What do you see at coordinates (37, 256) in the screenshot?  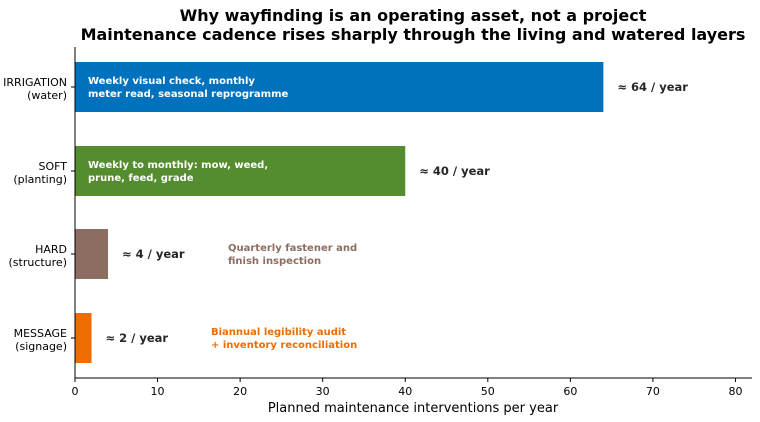 I see `category-label-2: HARD (structure)` at bounding box center [37, 256].